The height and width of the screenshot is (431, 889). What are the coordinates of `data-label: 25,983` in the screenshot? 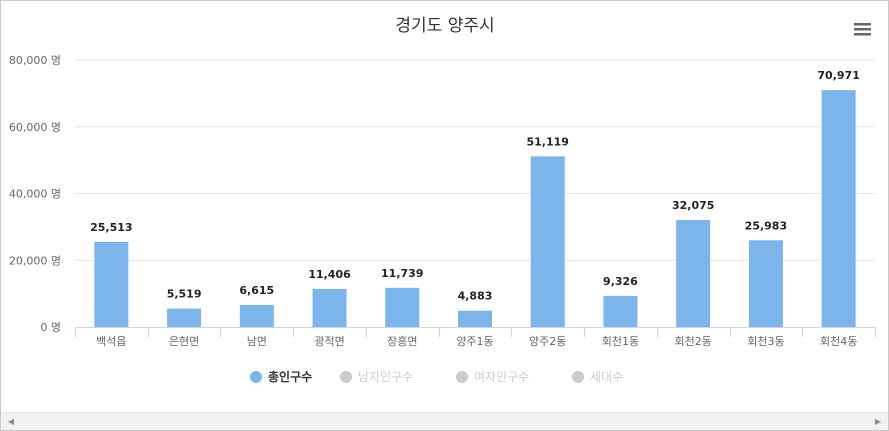 It's located at (766, 225).